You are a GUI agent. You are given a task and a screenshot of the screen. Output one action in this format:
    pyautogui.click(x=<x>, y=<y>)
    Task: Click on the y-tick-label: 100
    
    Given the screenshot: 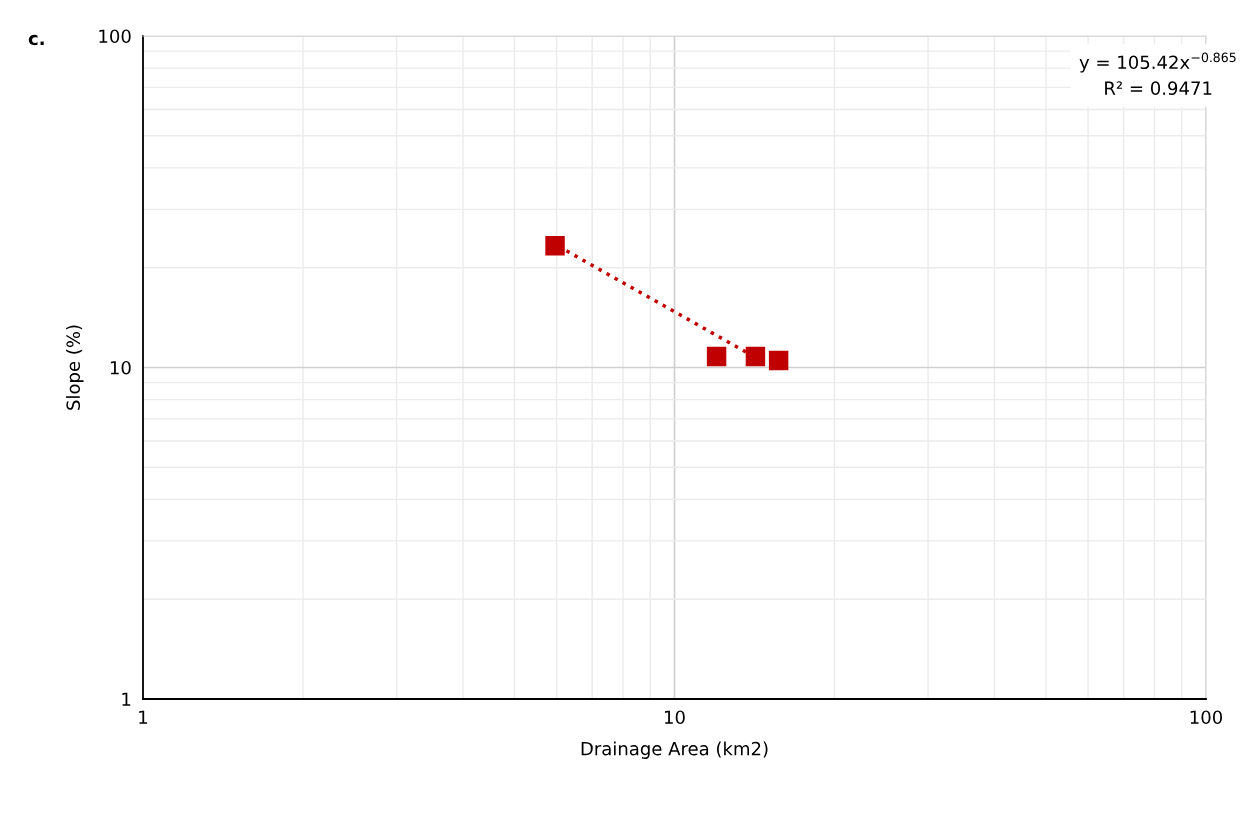 What is the action you would take?
    pyautogui.click(x=115, y=36)
    